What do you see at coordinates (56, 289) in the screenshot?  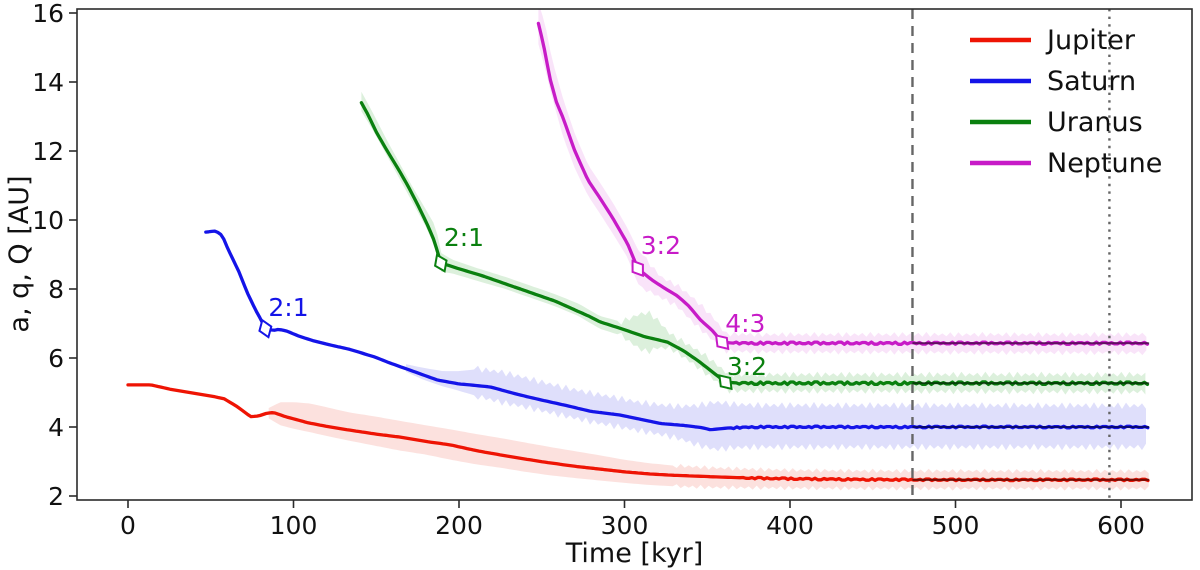 I see `y-tick-label: 8` at bounding box center [56, 289].